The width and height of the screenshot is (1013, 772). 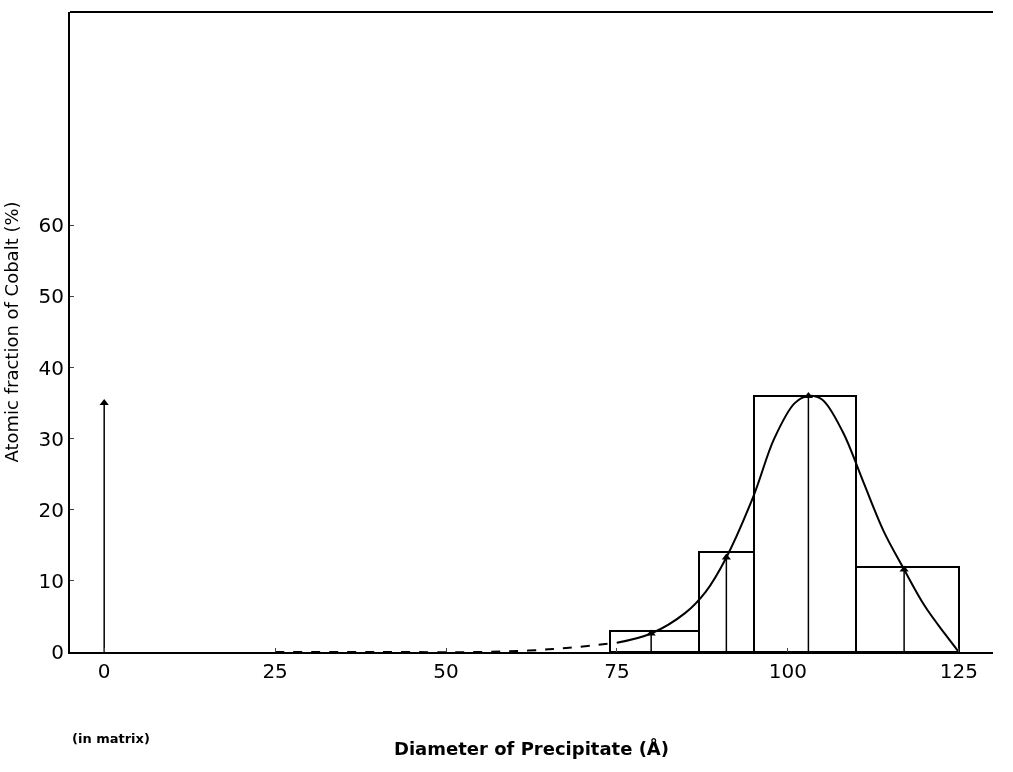 What do you see at coordinates (446, 671) in the screenshot?
I see `x-tick-label: 50` at bounding box center [446, 671].